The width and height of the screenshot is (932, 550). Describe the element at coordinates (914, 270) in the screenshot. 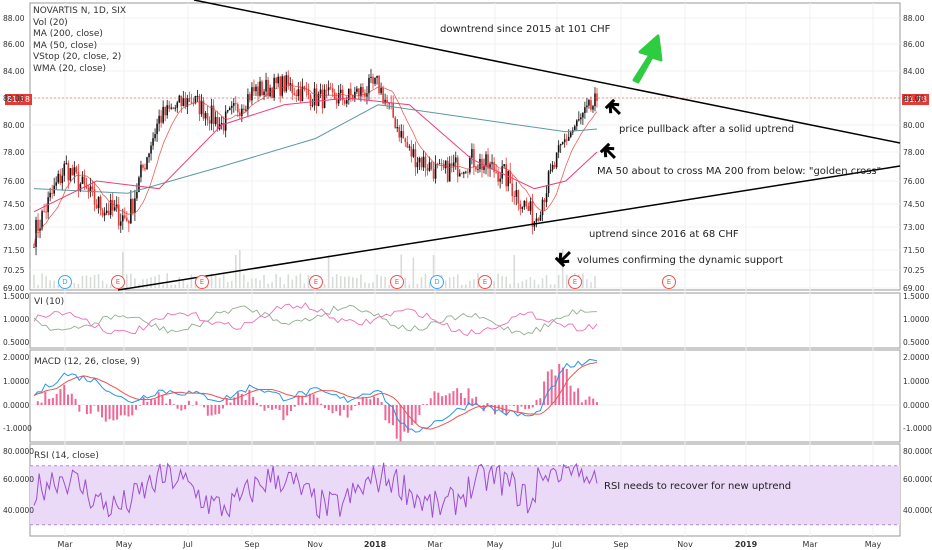

I see `price-tick-right: 70.25` at that location.